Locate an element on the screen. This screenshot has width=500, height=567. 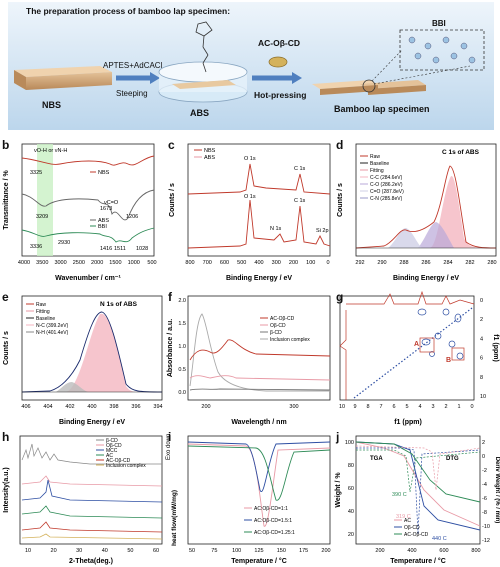
panel-i-xticks: 50 75 100 125 150 175 200 is located at coordinates (260, 551).